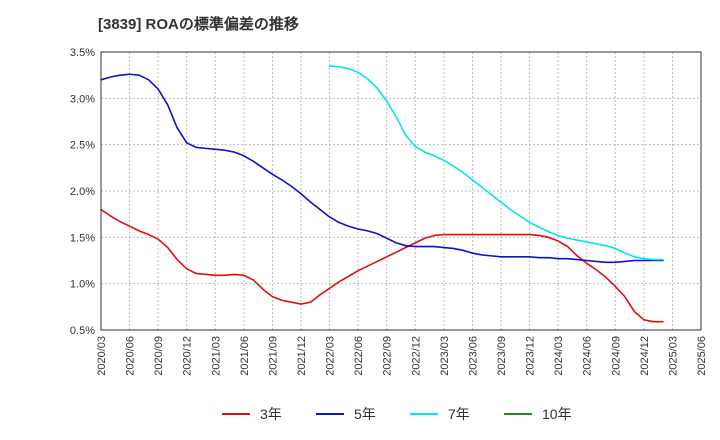  Describe the element at coordinates (102, 356) in the screenshot. I see `x-tick-label: 2020/03` at that location.